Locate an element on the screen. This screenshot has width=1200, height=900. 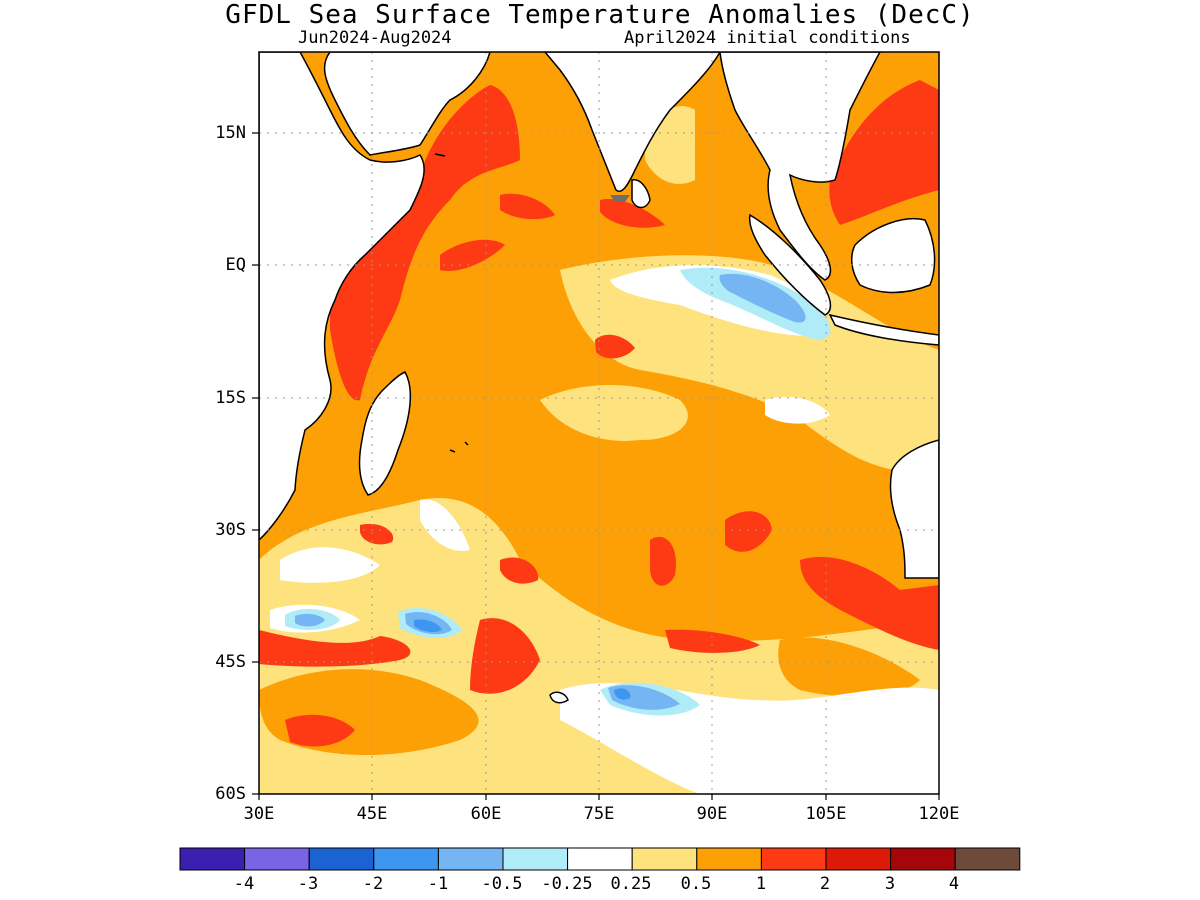
sumatra-land is located at coordinates (790, 264).